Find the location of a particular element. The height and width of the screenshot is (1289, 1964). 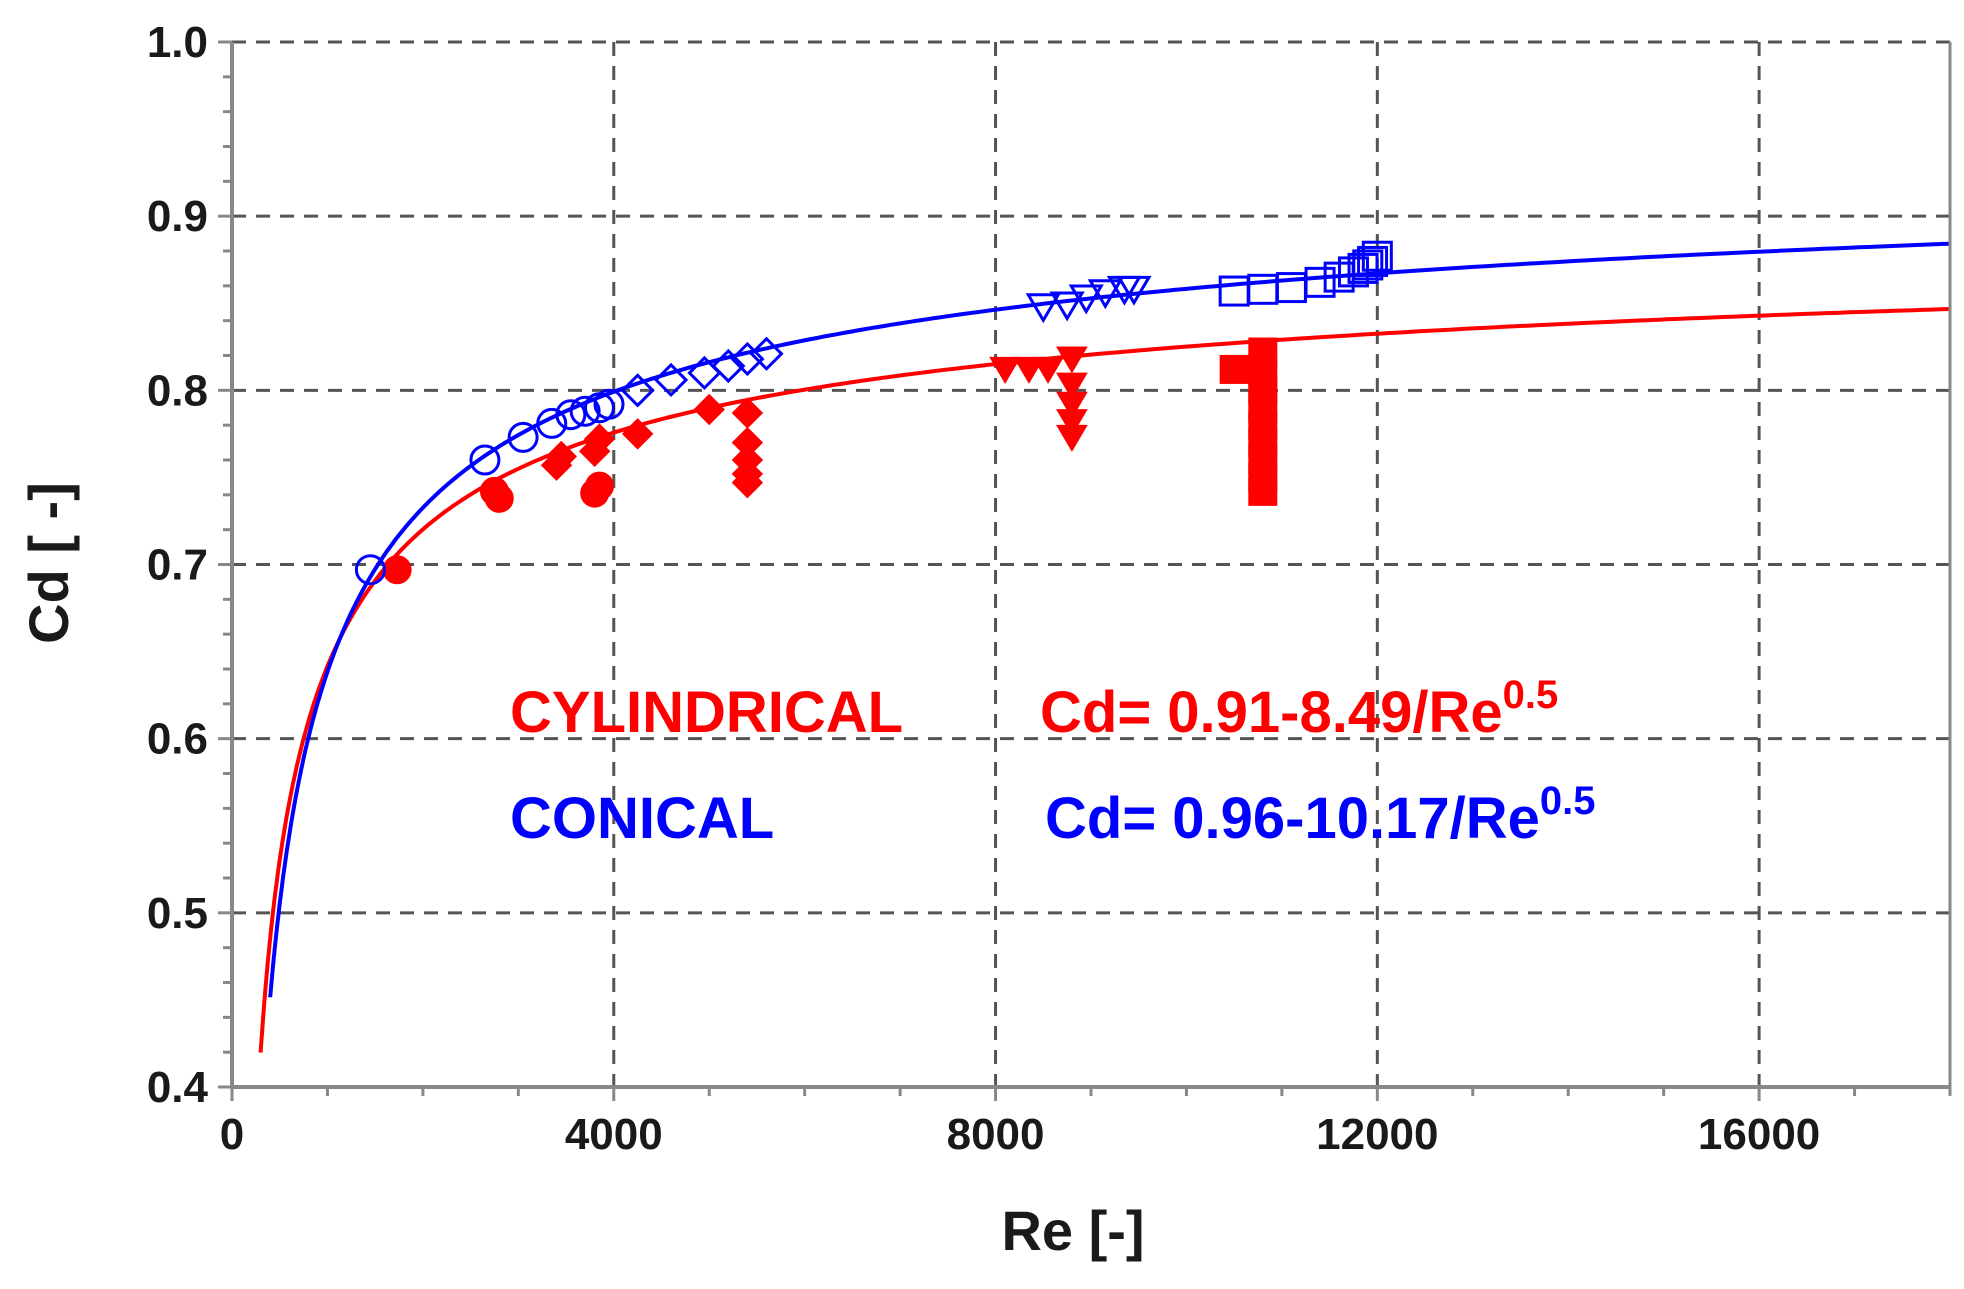

y-tick-label: 0.8 is located at coordinates (177, 390).